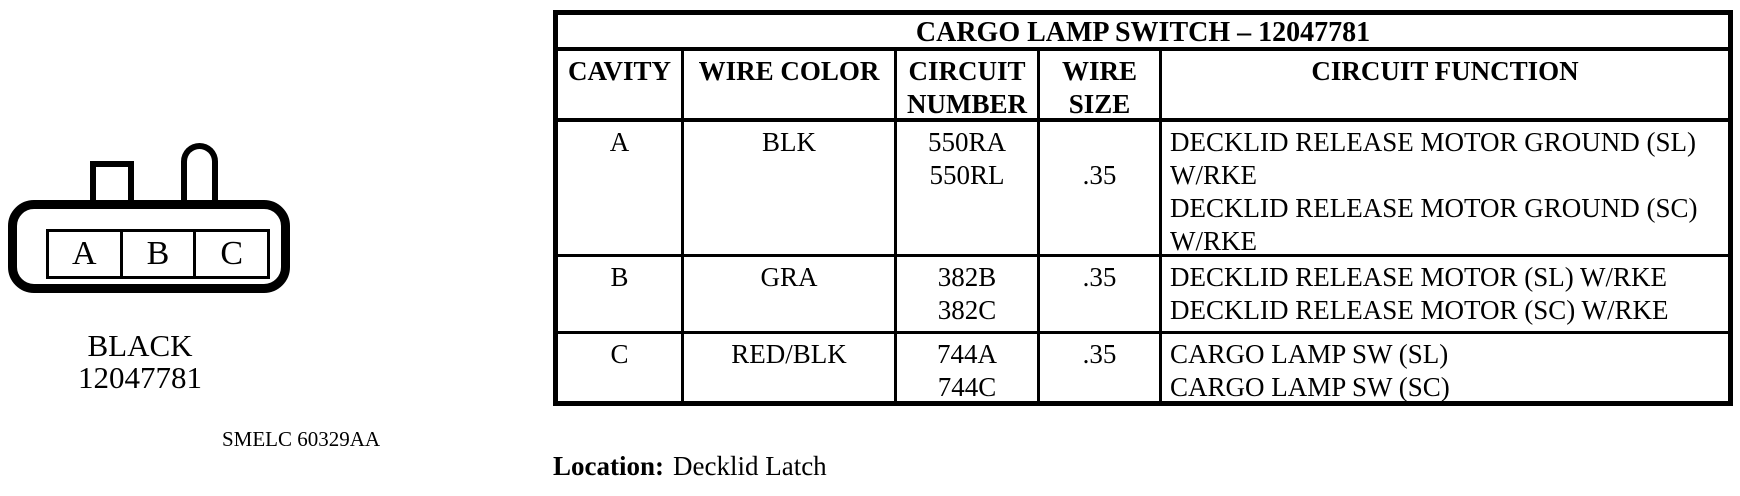 The width and height of the screenshot is (1740, 496). I want to click on row-a-wire-color: BLK, so click(790, 188).